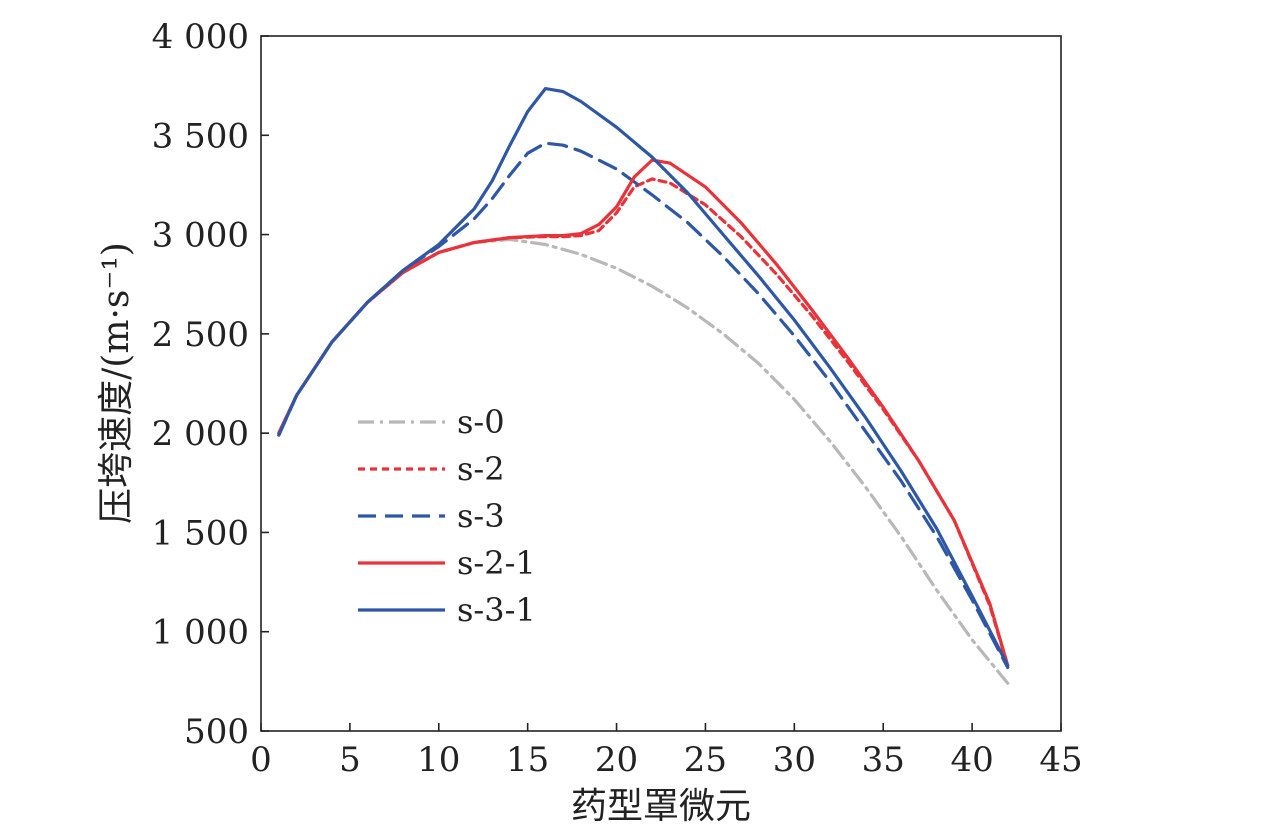 The image size is (1276, 833). Describe the element at coordinates (200, 434) in the screenshot. I see `y-tick-label: 2 000` at that location.